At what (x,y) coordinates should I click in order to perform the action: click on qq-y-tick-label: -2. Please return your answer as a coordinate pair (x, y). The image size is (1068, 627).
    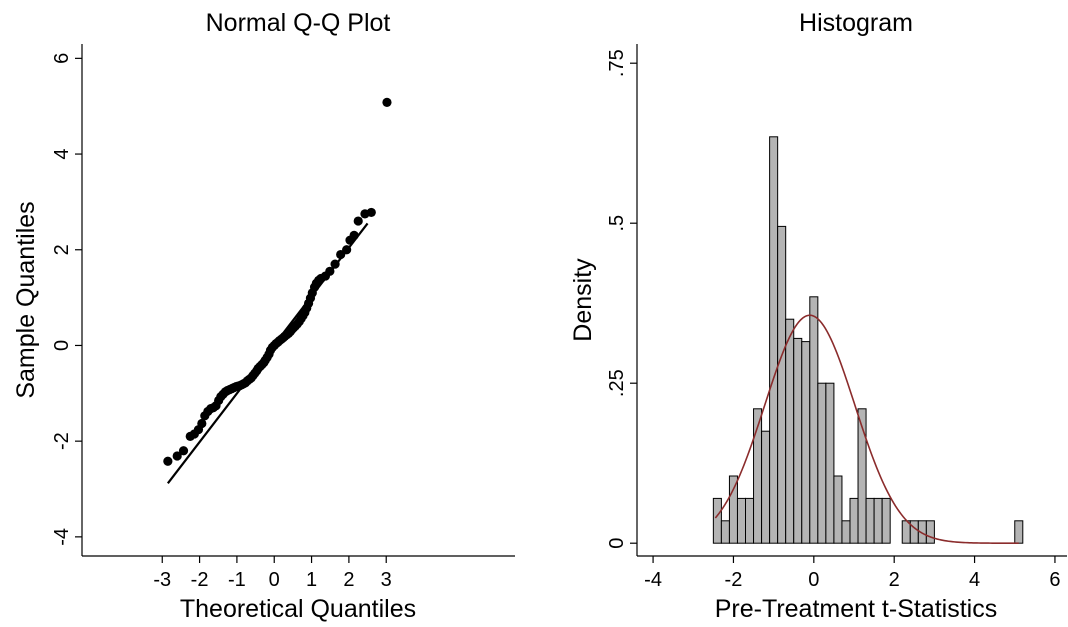
    Looking at the image, I should click on (62, 441).